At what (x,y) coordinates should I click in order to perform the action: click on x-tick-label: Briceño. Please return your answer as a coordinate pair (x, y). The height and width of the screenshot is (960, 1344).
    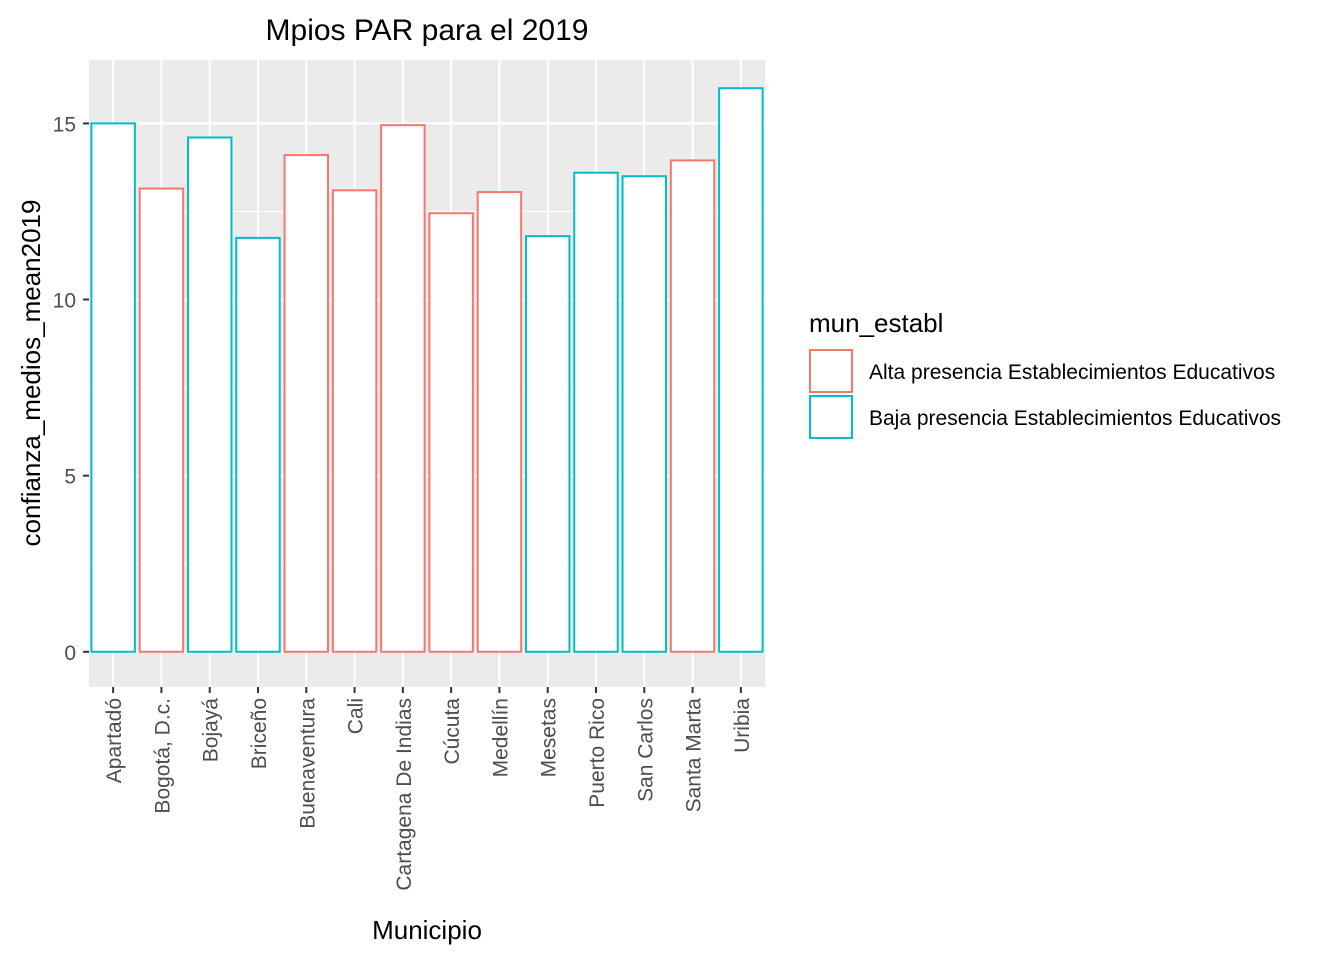
    Looking at the image, I should click on (259, 733).